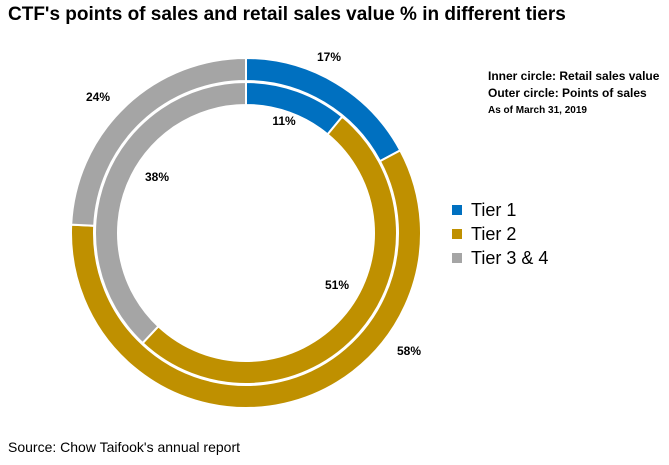  What do you see at coordinates (98, 97) in the screenshot?
I see `outer-label-tier-3-4: 24%` at bounding box center [98, 97].